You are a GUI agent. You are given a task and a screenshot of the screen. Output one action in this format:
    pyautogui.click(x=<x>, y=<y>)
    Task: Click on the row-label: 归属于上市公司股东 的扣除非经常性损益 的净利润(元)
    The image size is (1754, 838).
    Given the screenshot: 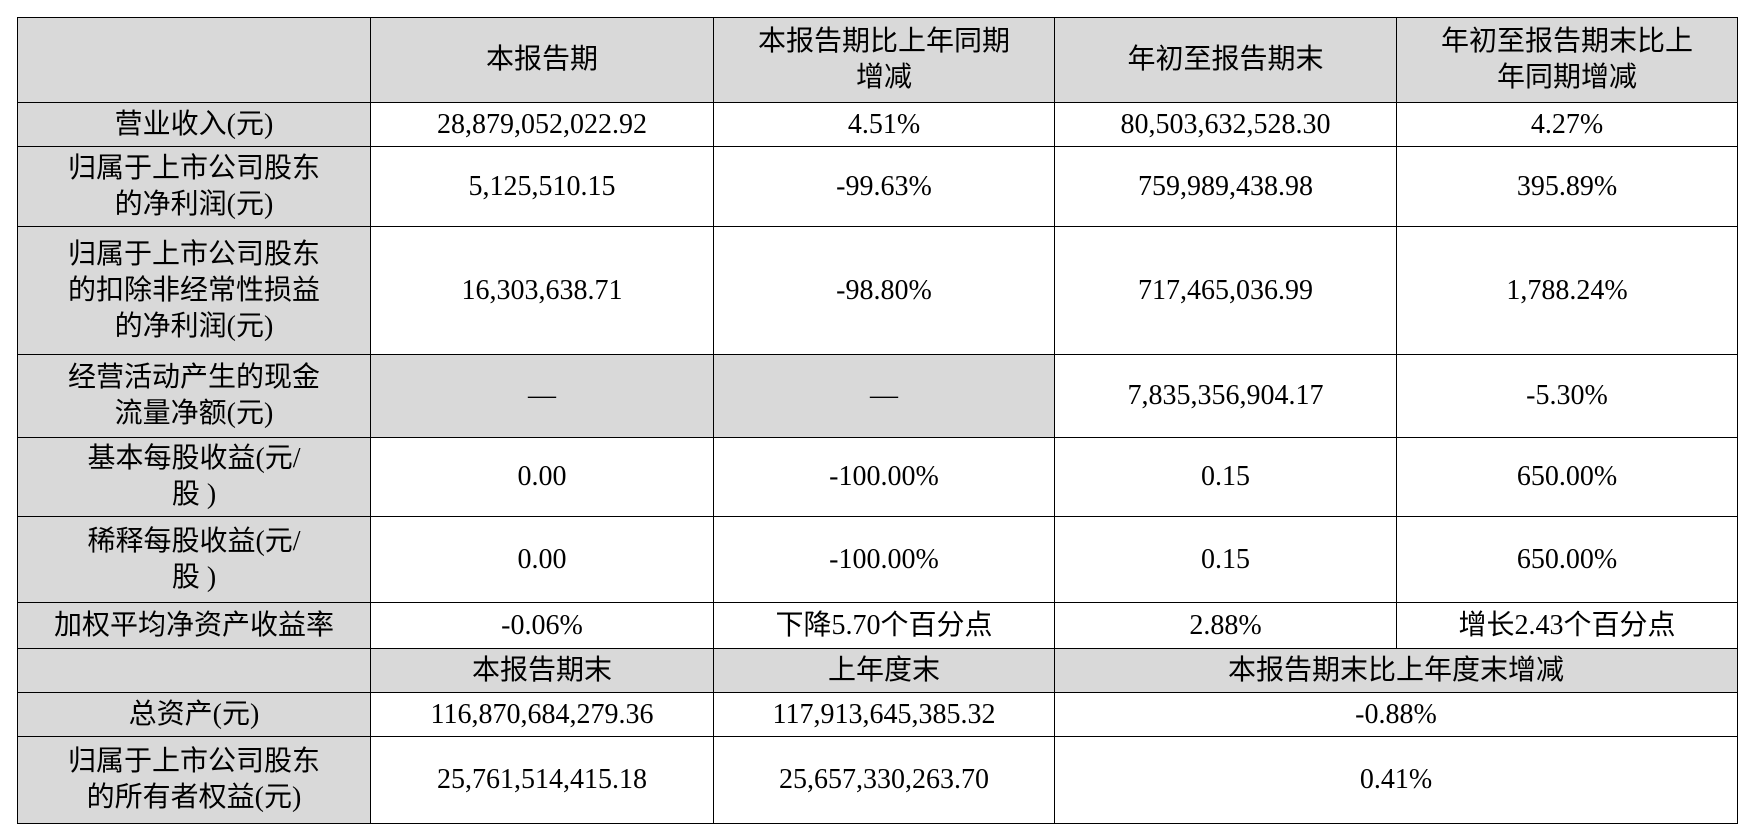 What is the action you would take?
    pyautogui.click(x=194, y=290)
    